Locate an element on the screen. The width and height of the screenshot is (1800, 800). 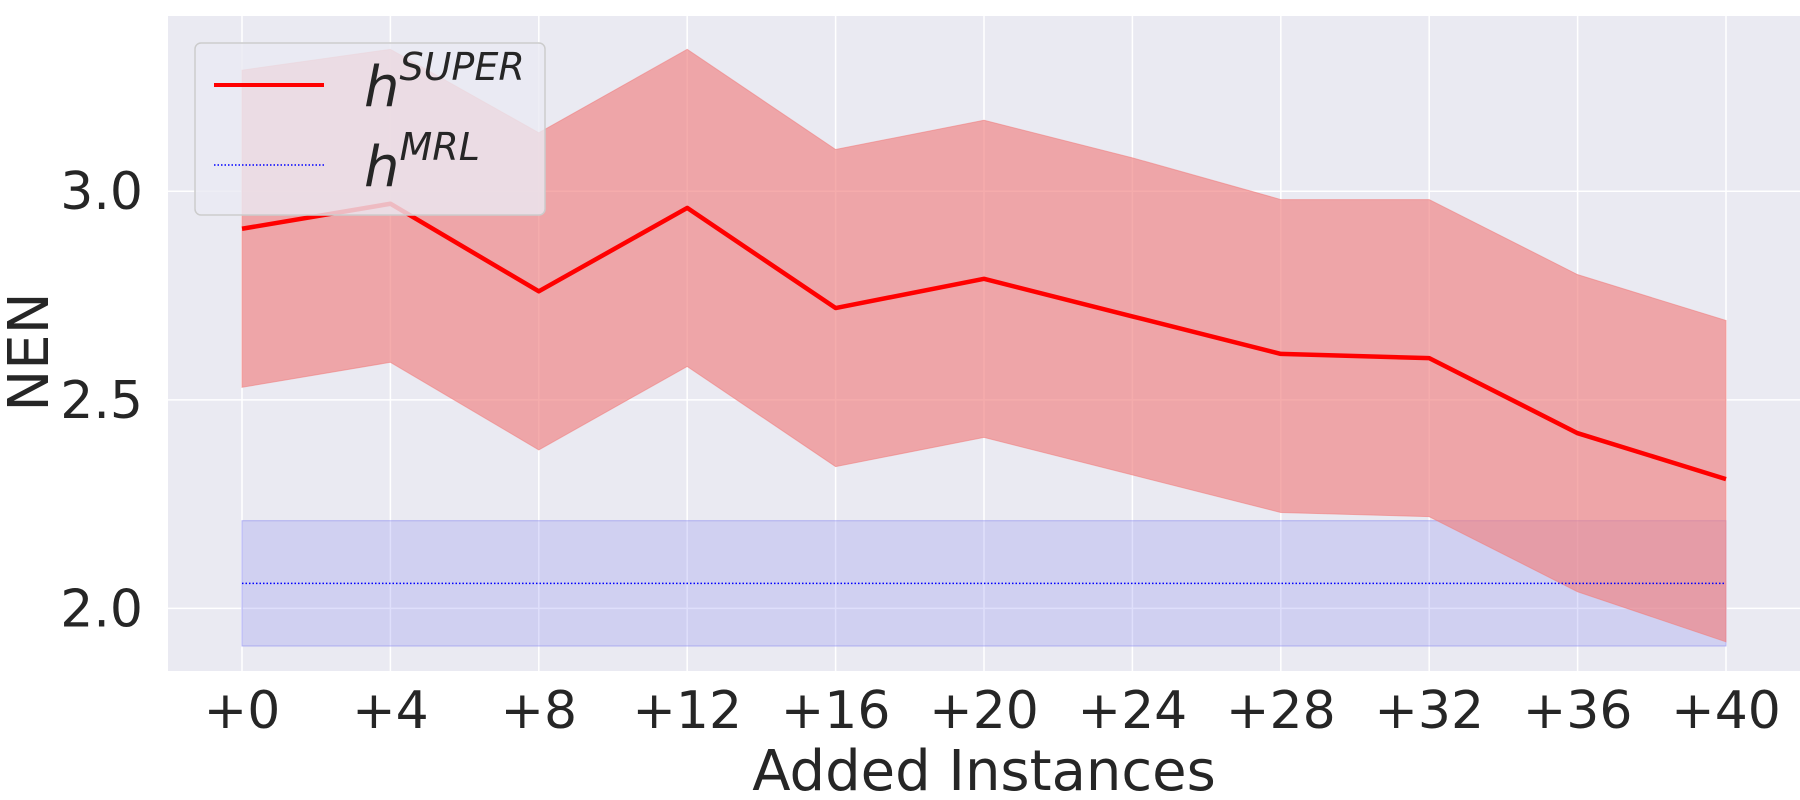
x-tick-label: +4 is located at coordinates (390, 711).